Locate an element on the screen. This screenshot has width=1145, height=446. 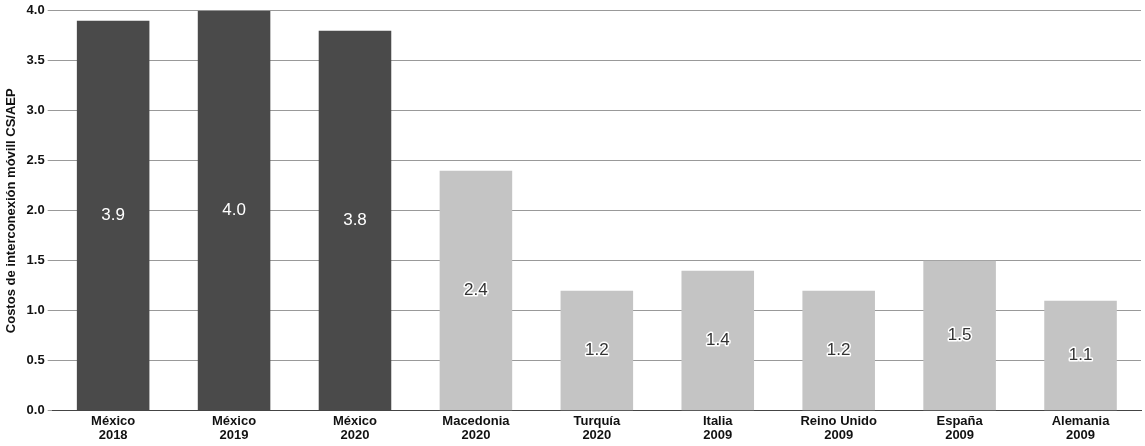
data-label: 2.4 is located at coordinates (476, 290).